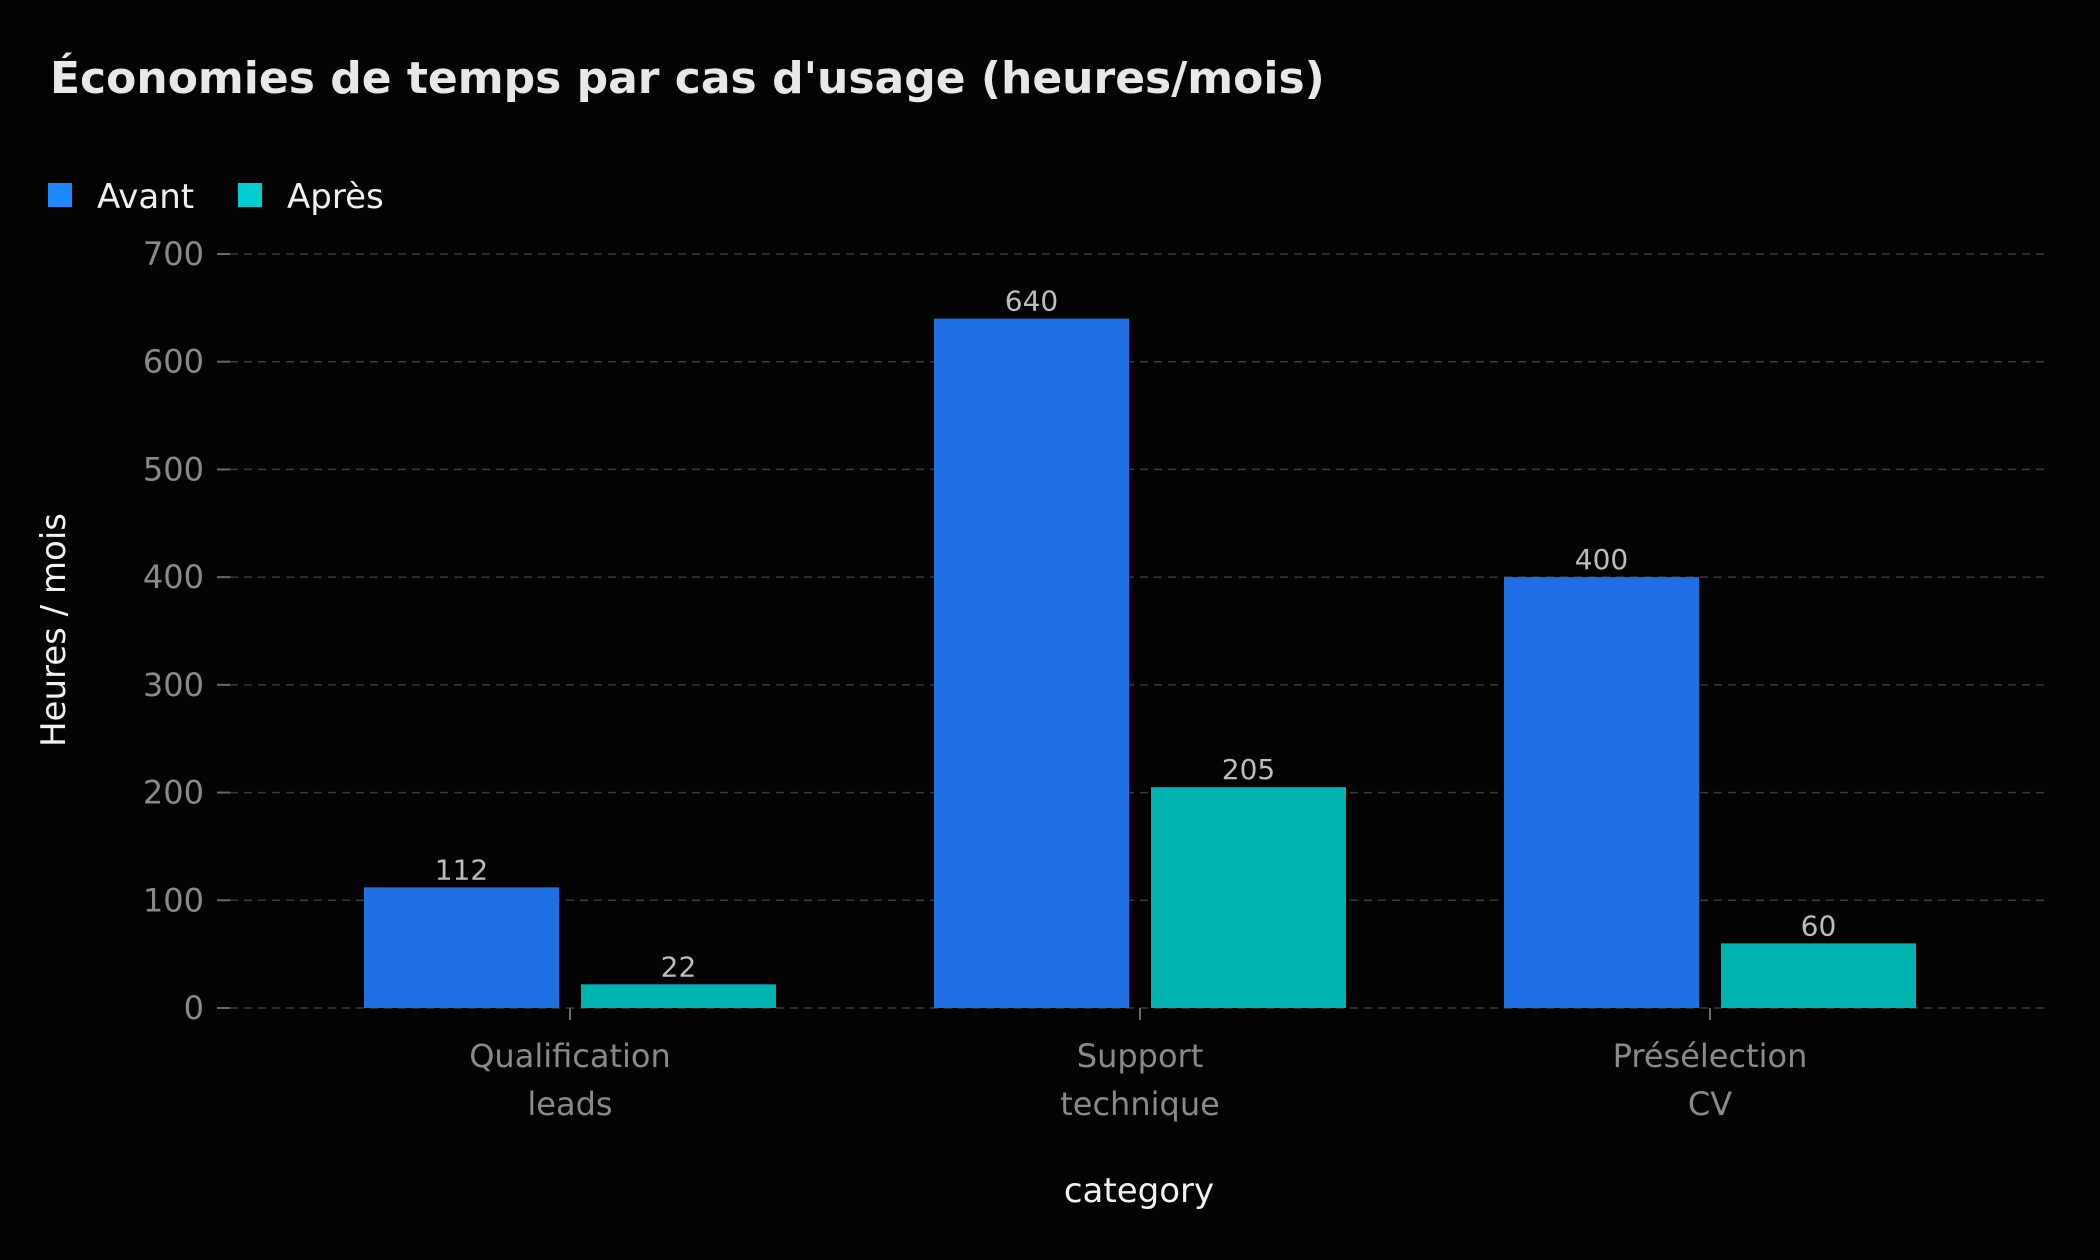 This screenshot has height=1260, width=2100. I want to click on data-label: 60, so click(1819, 925).